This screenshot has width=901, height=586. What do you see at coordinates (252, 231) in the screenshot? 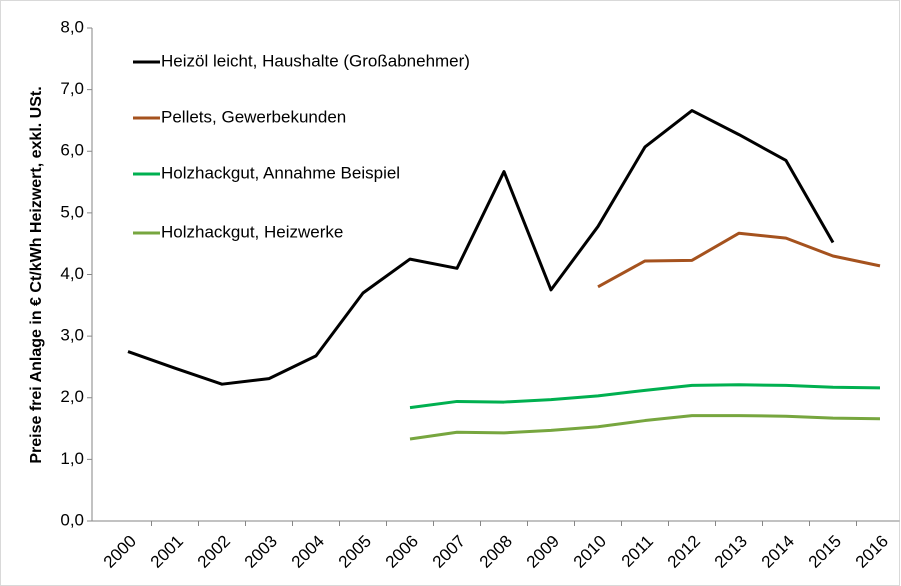
I see `legend-label: Holzhackgut, Heizwerke` at bounding box center [252, 231].